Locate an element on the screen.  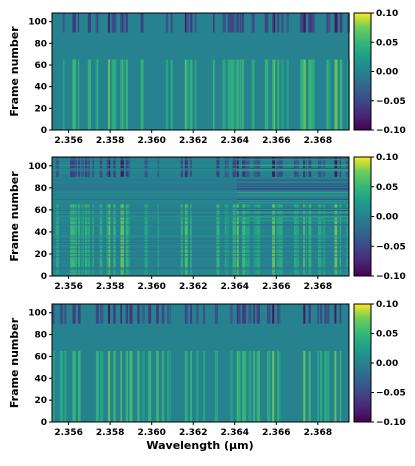
x-tick-label: 2.368 is located at coordinates (318, 433).